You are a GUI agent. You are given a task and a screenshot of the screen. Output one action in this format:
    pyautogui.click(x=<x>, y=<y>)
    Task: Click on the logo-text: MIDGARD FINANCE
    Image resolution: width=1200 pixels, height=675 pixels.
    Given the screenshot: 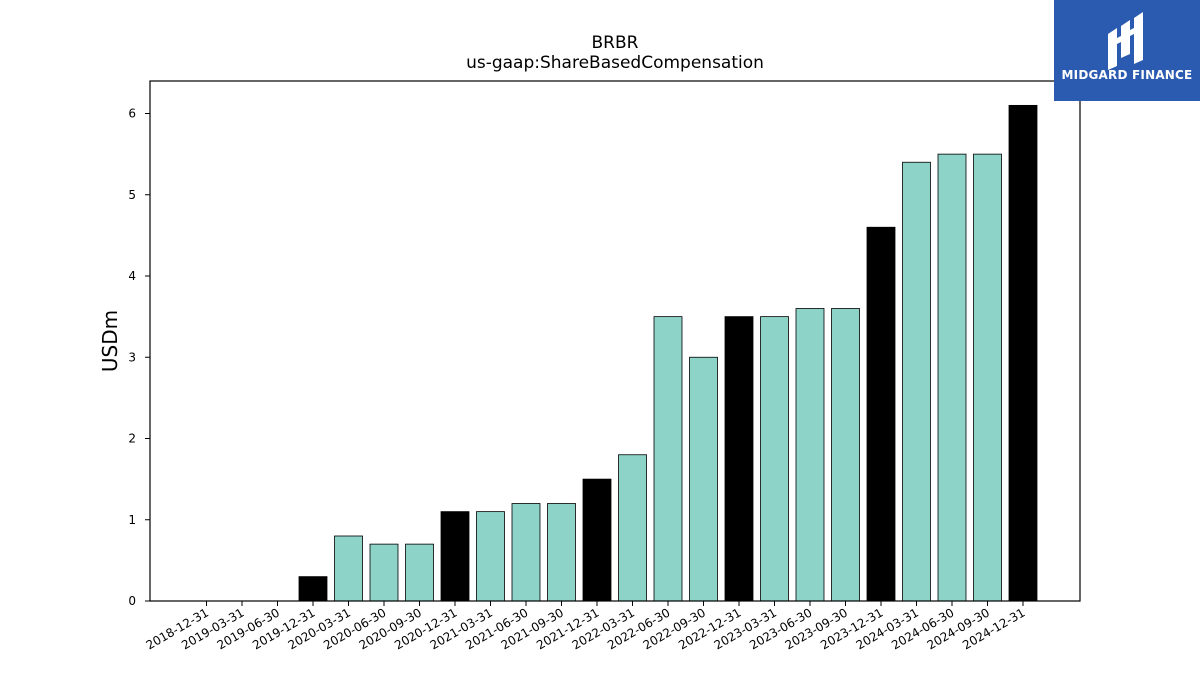 What is the action you would take?
    pyautogui.click(x=1127, y=75)
    